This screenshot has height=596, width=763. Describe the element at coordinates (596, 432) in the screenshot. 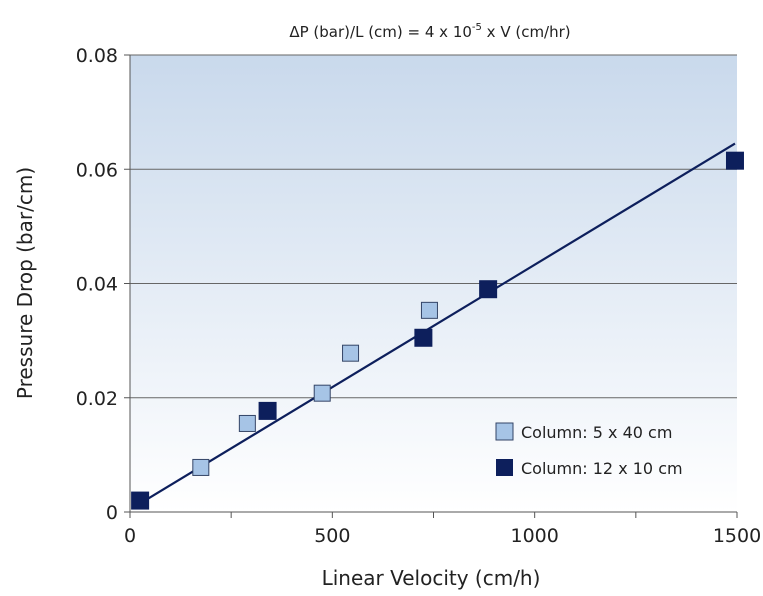

I see `legend-label: Column: 5 x 40 cm` at that location.